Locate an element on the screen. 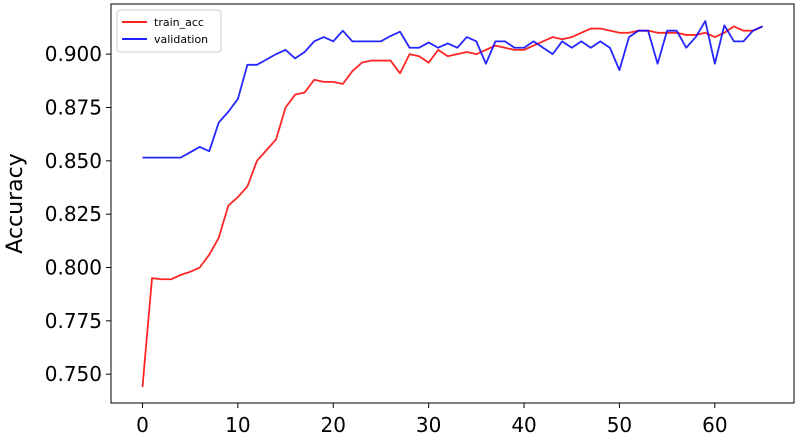 This screenshot has width=807, height=440. y-axis: 0.750 0.775 0.800 0.825 0.850 0.875 0.900 is located at coordinates (78, 214).